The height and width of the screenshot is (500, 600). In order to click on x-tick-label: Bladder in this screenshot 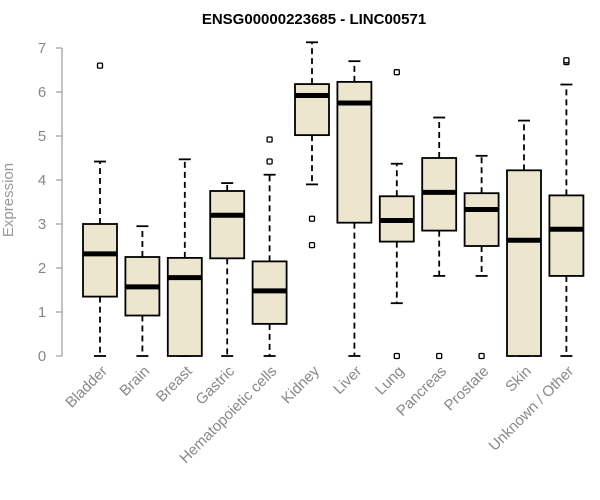, I will do `click(86, 387)`.